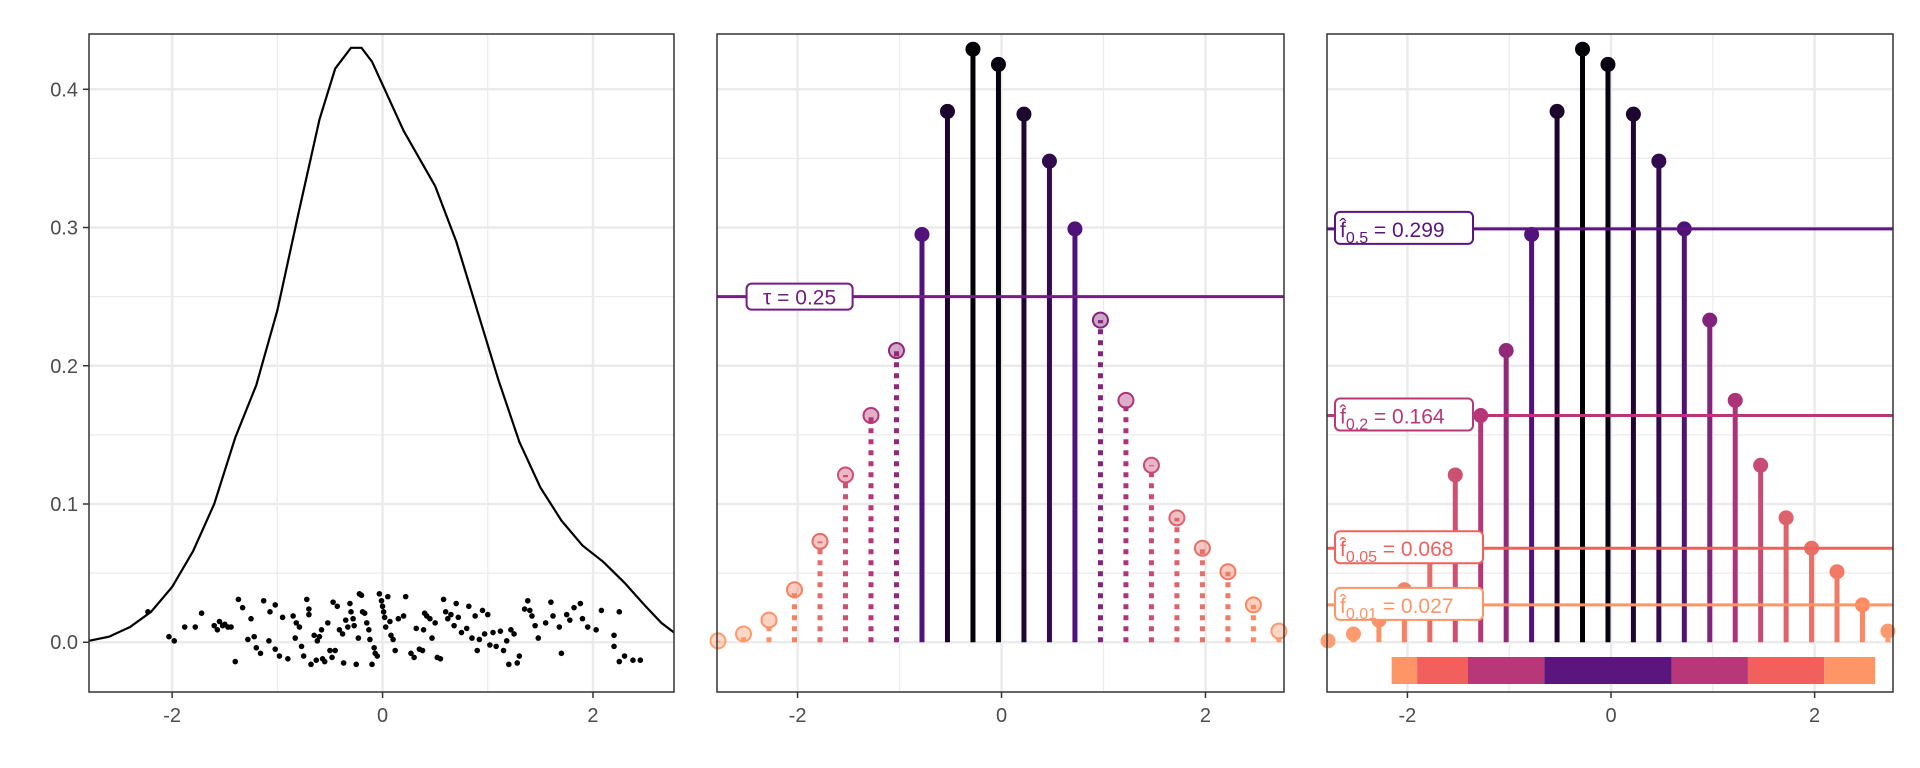 The width and height of the screenshot is (1920, 768). What do you see at coordinates (64, 367) in the screenshot?
I see `y-tick-label: 0.2` at bounding box center [64, 367].